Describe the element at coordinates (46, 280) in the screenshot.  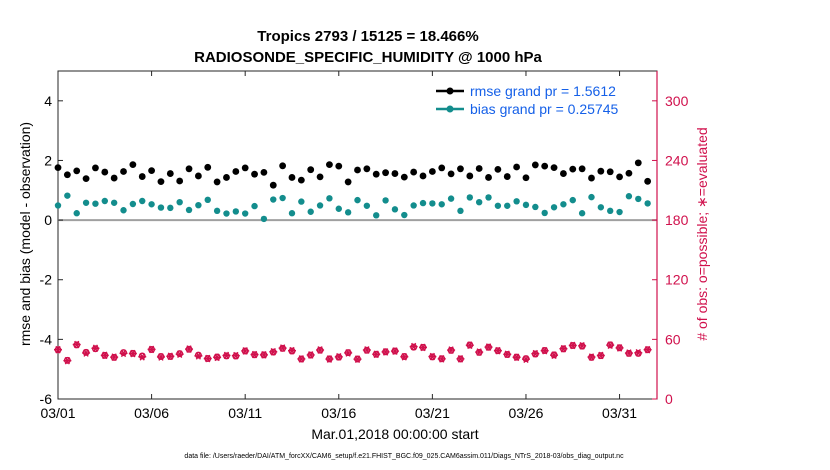
I see `y-tick-label-left: -2` at that location.